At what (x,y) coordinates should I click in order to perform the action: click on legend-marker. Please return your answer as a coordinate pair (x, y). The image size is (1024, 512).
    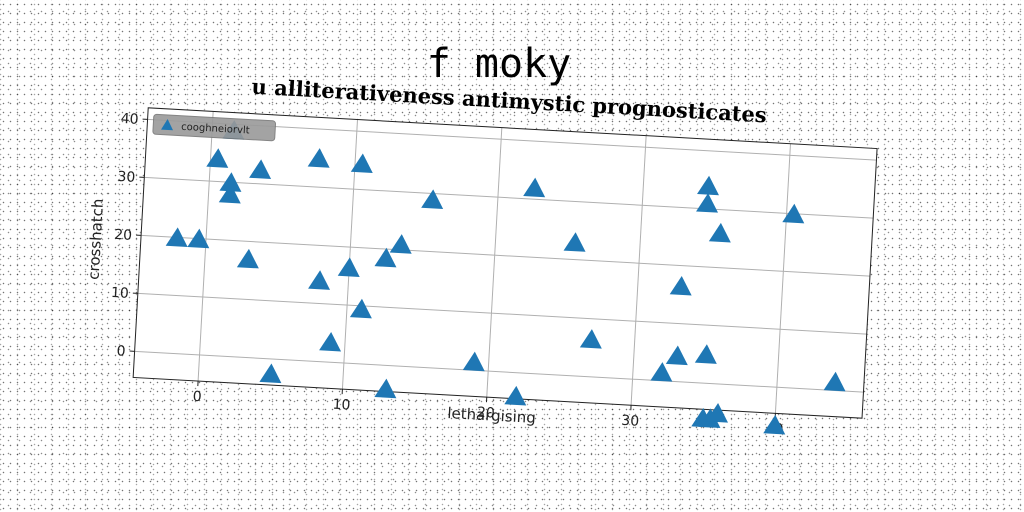
    Looking at the image, I should click on (167, 124).